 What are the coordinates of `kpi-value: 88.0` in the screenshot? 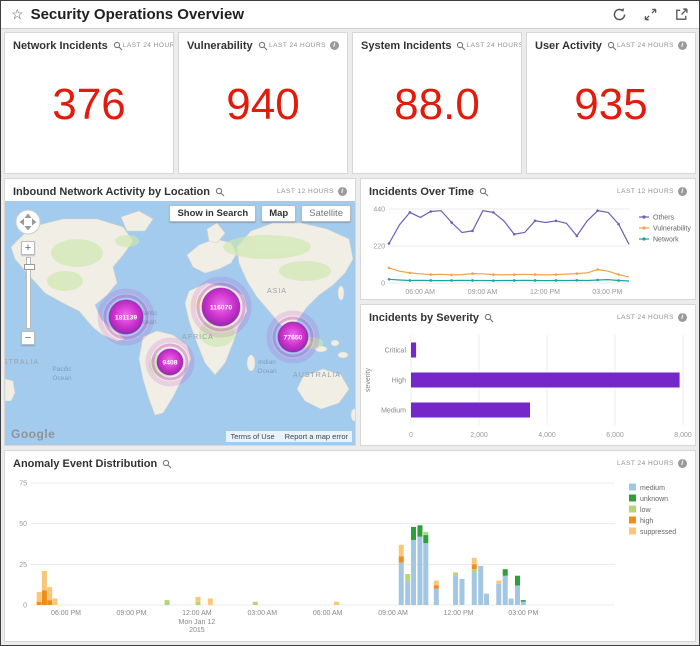 It's located at (437, 104).